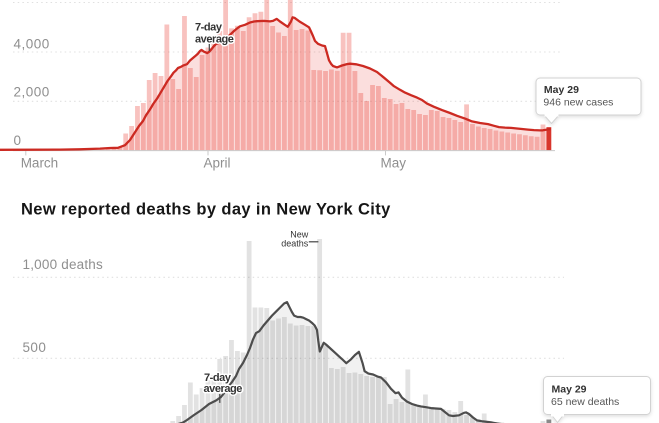  Describe the element at coordinates (35, 347) in the screenshot. I see `svg-text: 500` at that location.